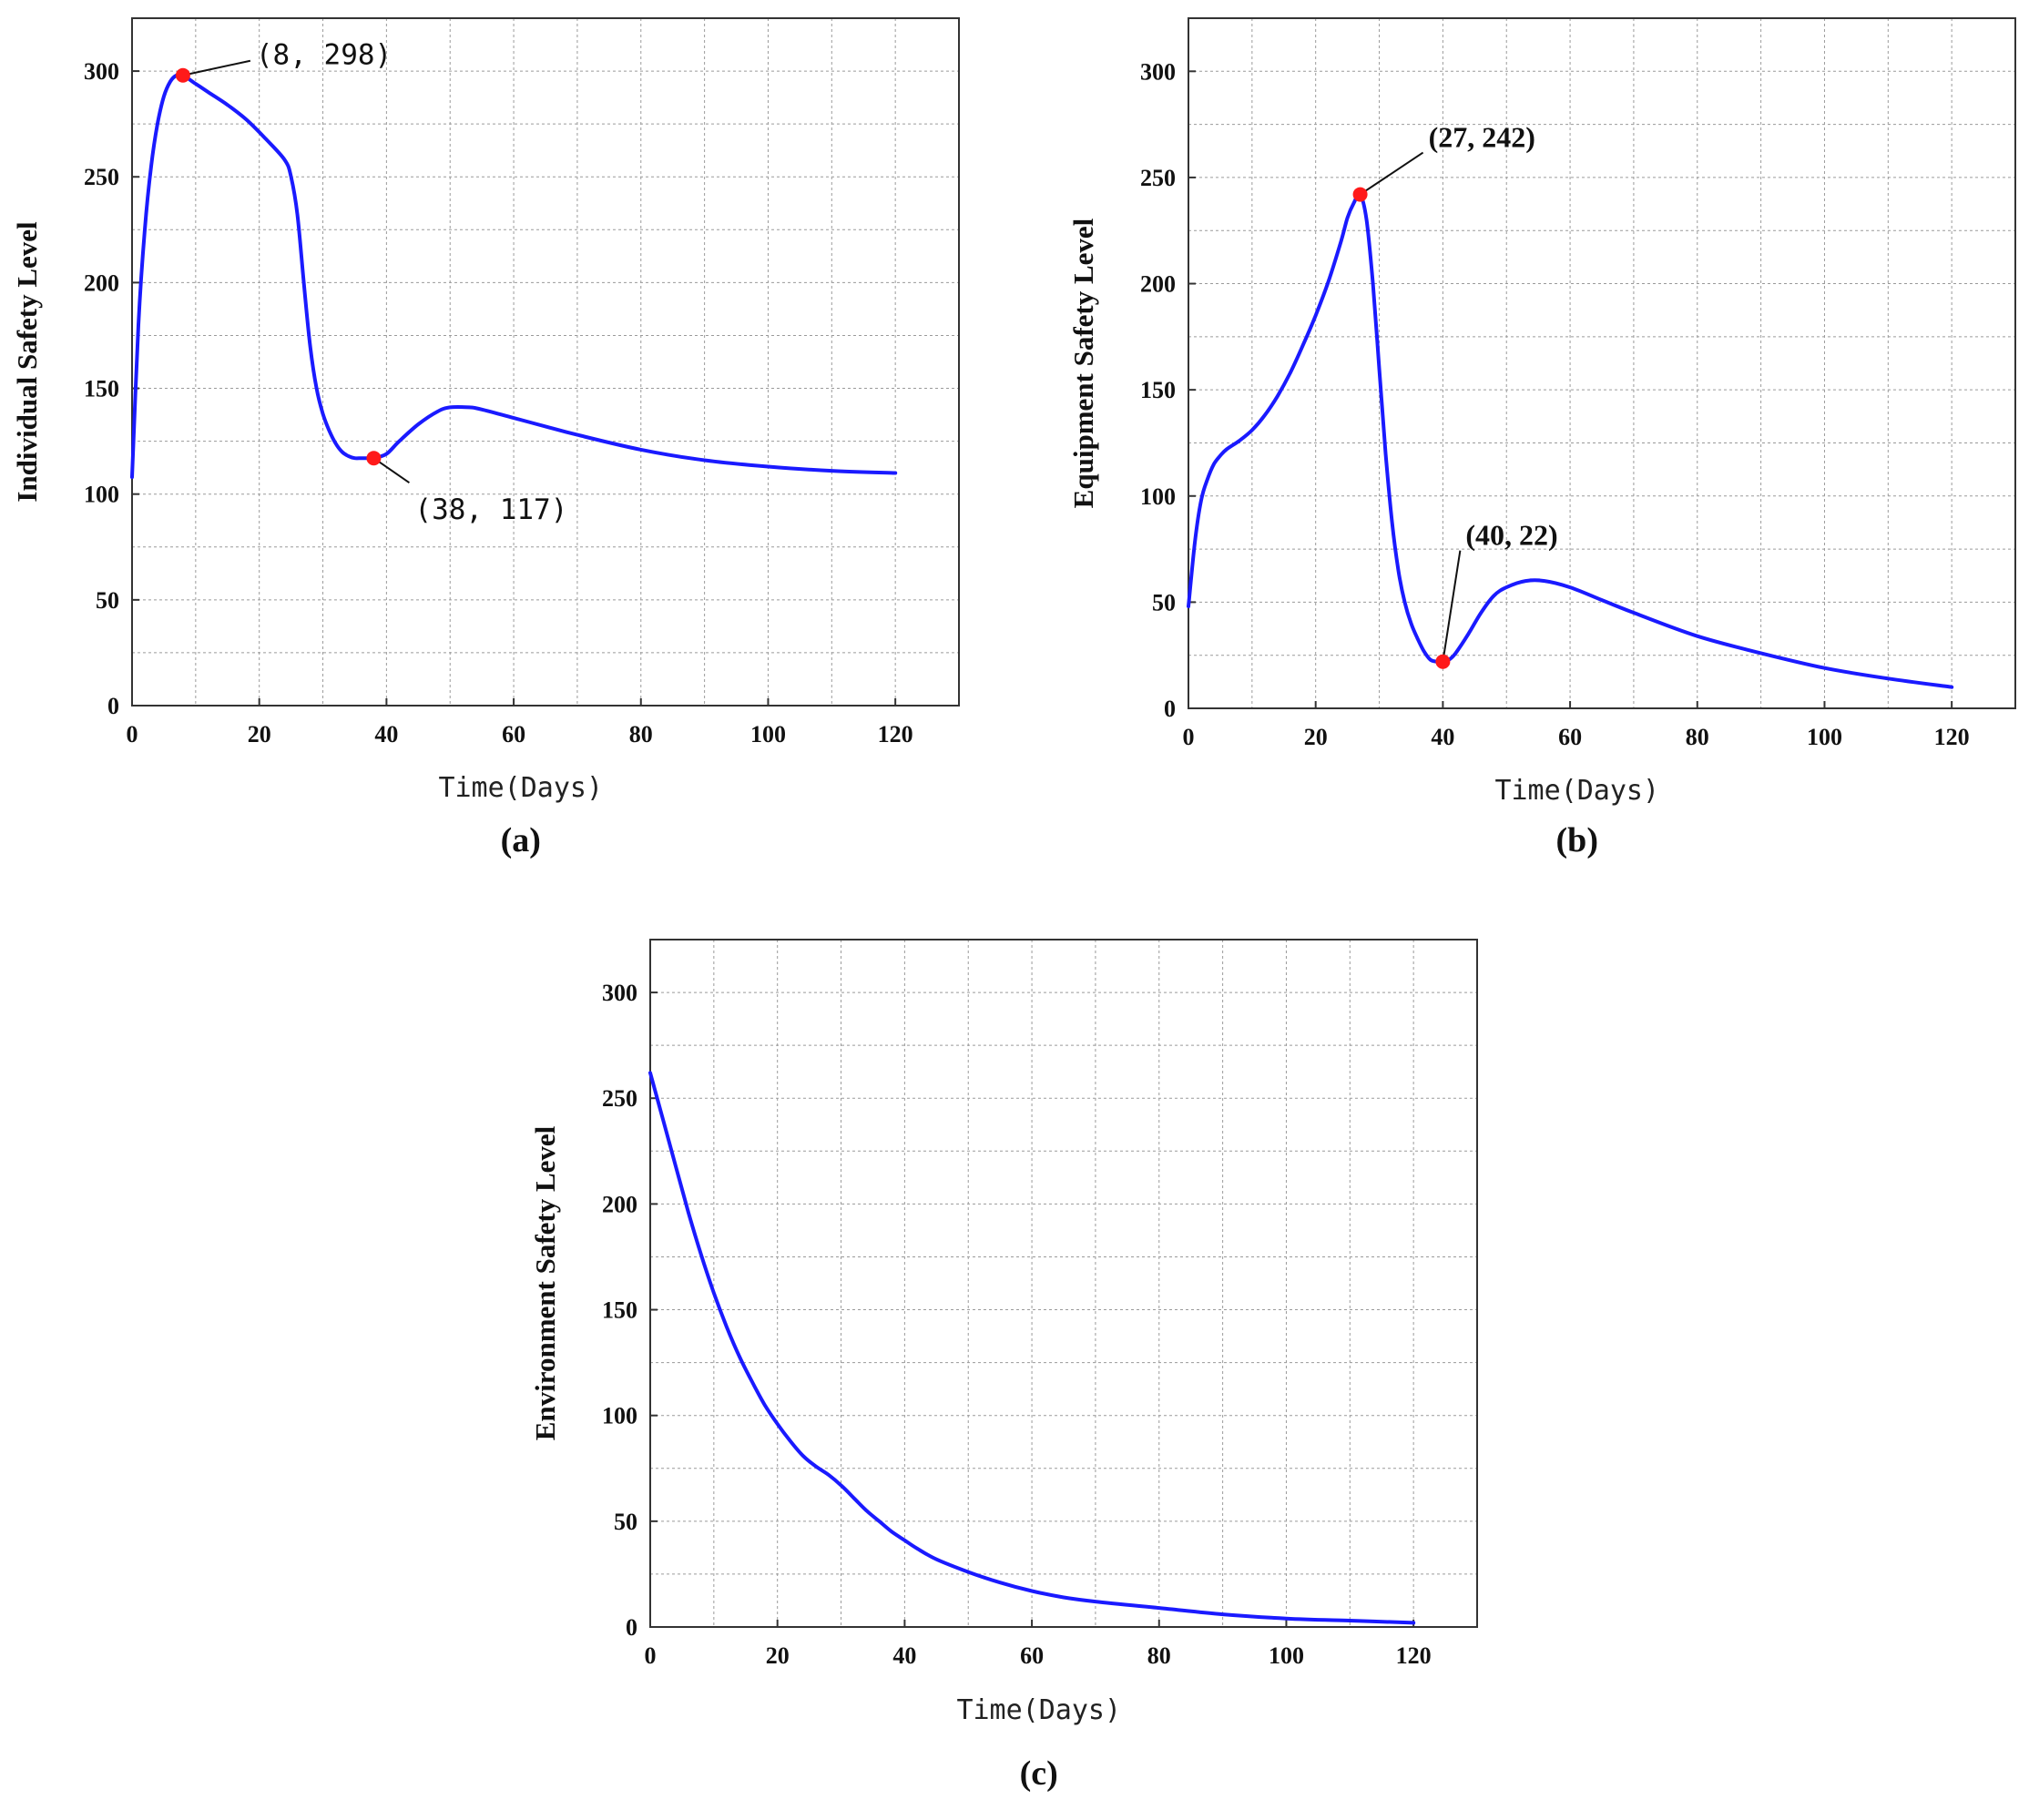 The image size is (2029, 1820). What do you see at coordinates (1570, 440) in the screenshot?
I see `series-line-b` at bounding box center [1570, 440].